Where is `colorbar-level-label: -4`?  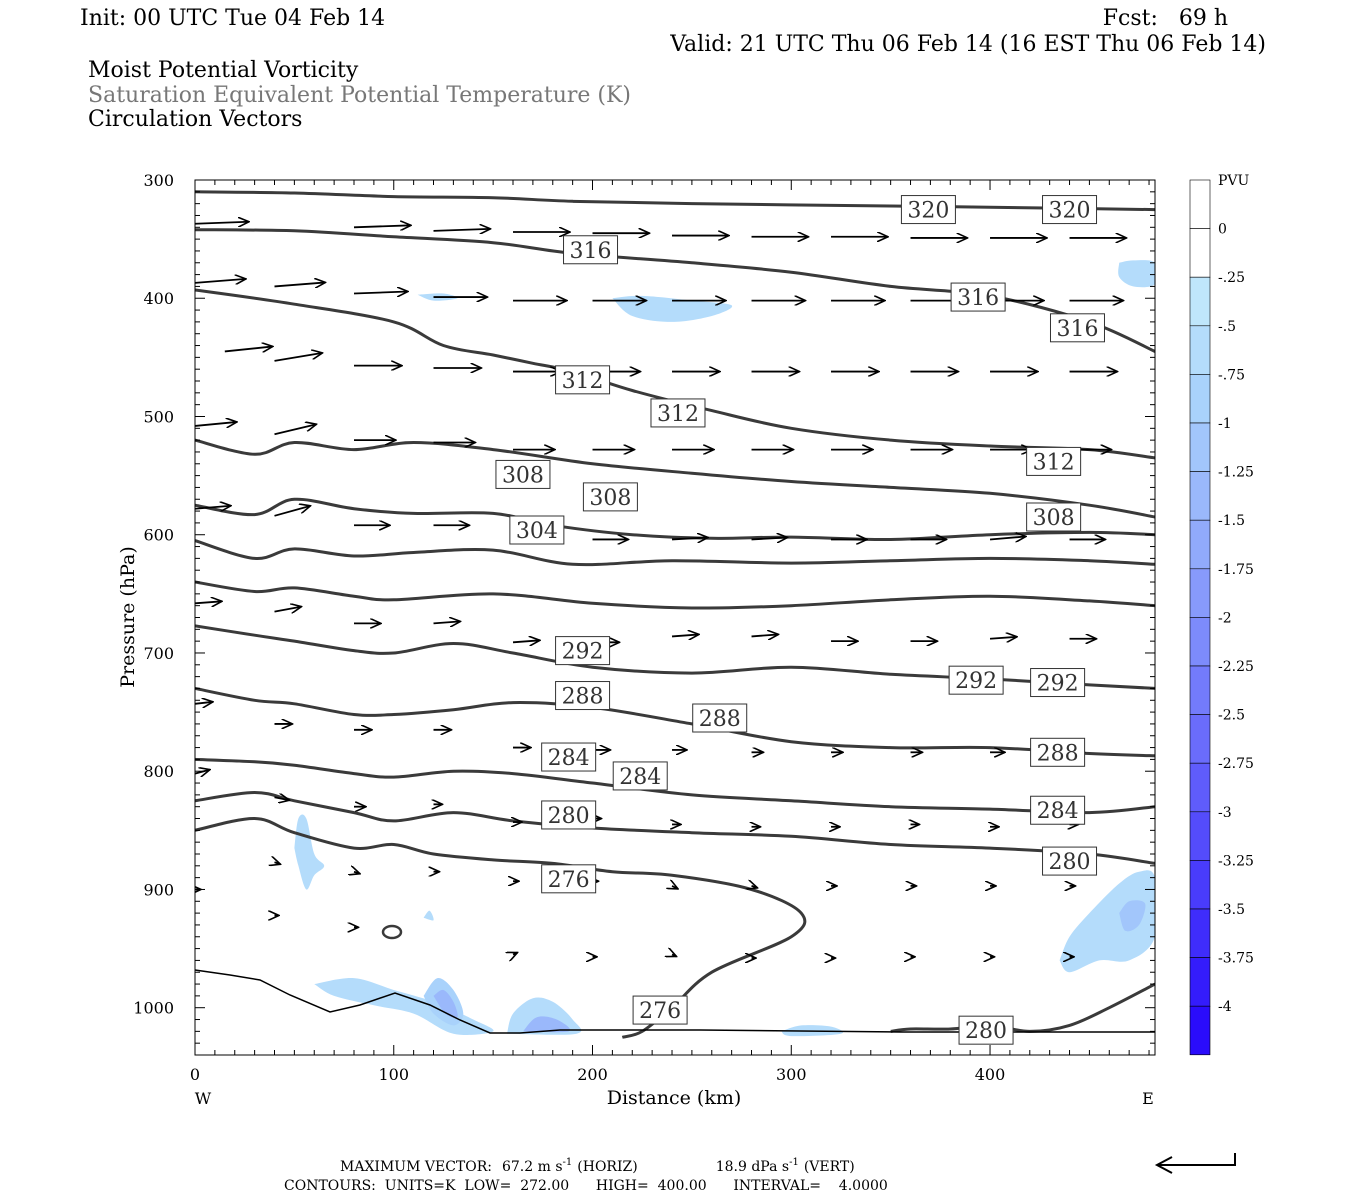 colorbar-level-label: -4 is located at coordinates (1225, 1007).